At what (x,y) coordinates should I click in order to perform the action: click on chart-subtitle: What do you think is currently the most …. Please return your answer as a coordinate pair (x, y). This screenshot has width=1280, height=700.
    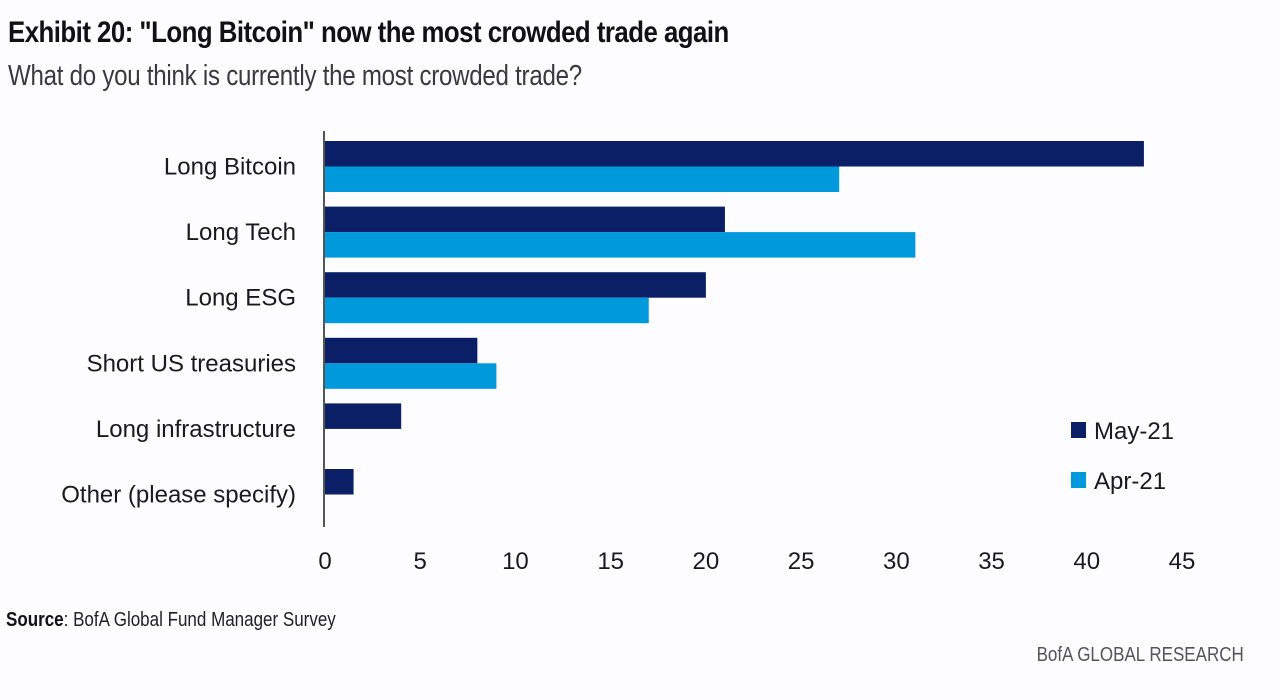
    Looking at the image, I should click on (295, 76).